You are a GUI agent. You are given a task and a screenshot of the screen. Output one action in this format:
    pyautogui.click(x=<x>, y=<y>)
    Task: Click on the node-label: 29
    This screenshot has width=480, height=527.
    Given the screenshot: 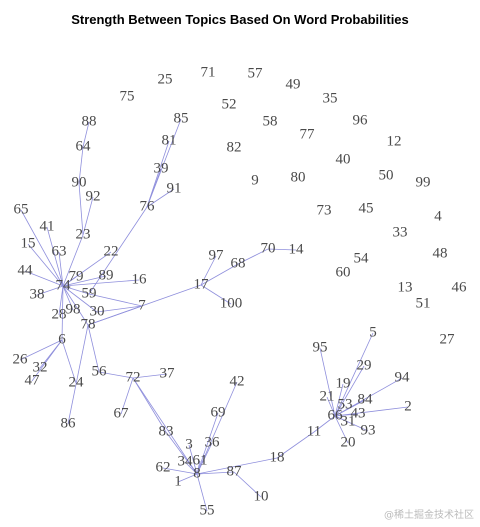 What is the action you would take?
    pyautogui.click(x=364, y=365)
    